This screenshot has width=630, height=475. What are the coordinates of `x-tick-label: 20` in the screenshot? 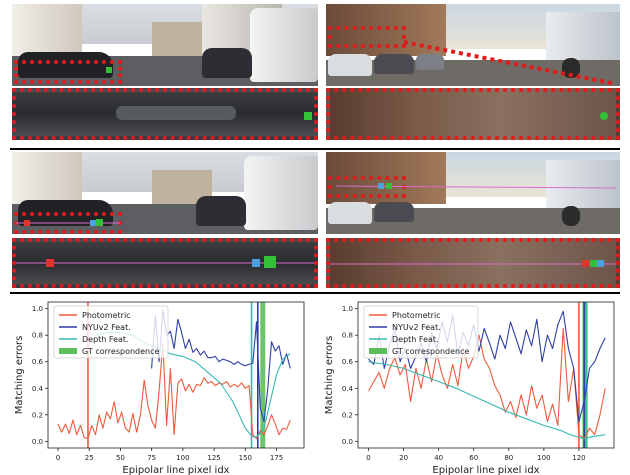 It's located at (403, 458).